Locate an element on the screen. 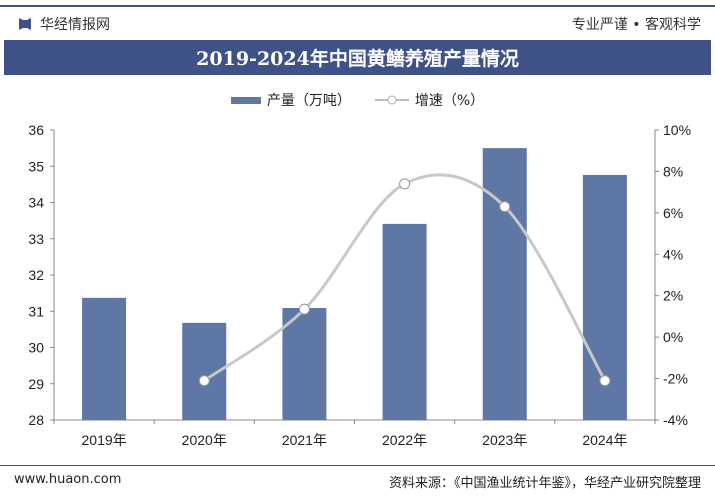 The width and height of the screenshot is (715, 500). growth-point-2021年 is located at coordinates (304, 309).